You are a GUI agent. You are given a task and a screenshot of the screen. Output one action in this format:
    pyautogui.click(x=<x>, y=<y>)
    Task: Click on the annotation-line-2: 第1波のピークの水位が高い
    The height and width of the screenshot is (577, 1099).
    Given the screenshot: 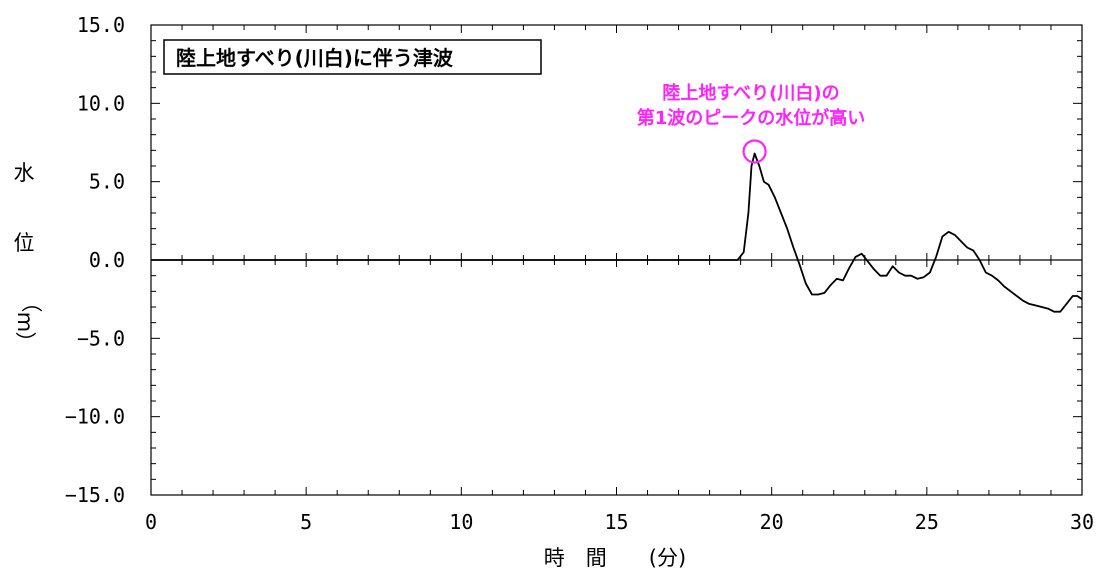 What is the action you would take?
    pyautogui.click(x=751, y=118)
    